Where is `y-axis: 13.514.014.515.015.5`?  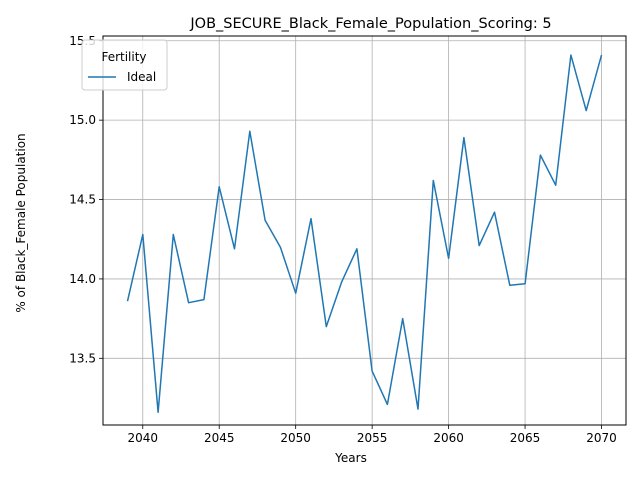 y-axis: 13.514.014.515.015.5 is located at coordinates (86, 199).